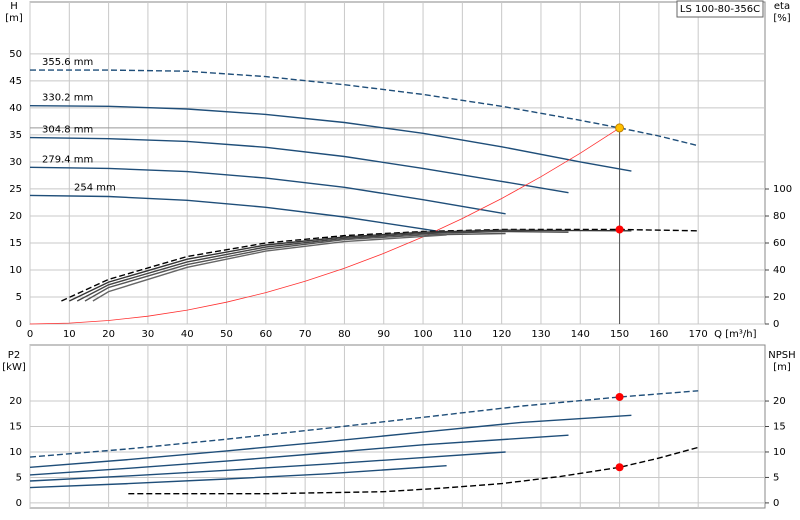 The height and width of the screenshot is (520, 800). Describe the element at coordinates (187, 334) in the screenshot. I see `x-tick-label: 40` at that location.